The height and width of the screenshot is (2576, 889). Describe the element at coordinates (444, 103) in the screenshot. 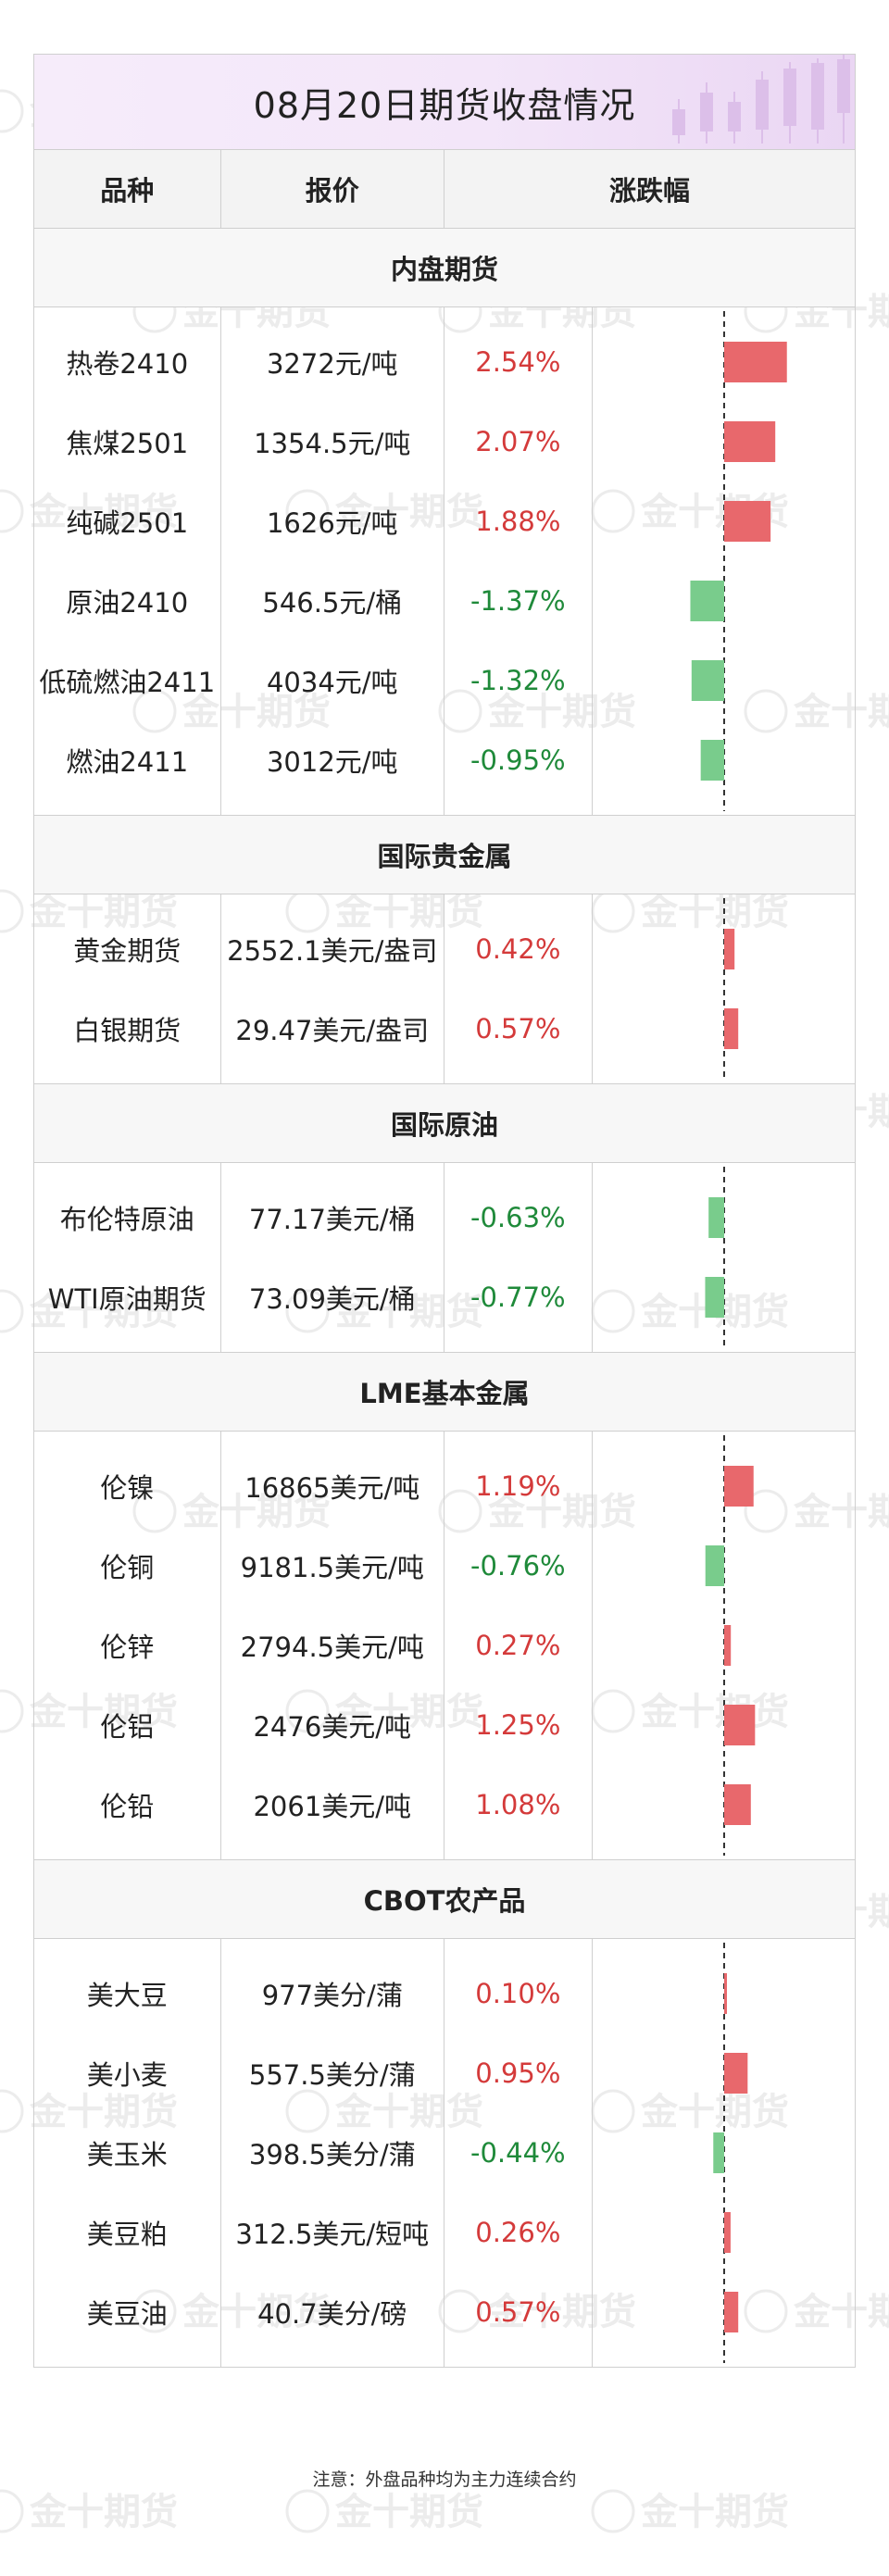

I see `title-bar: 08月20日期货收盘情况` at that location.